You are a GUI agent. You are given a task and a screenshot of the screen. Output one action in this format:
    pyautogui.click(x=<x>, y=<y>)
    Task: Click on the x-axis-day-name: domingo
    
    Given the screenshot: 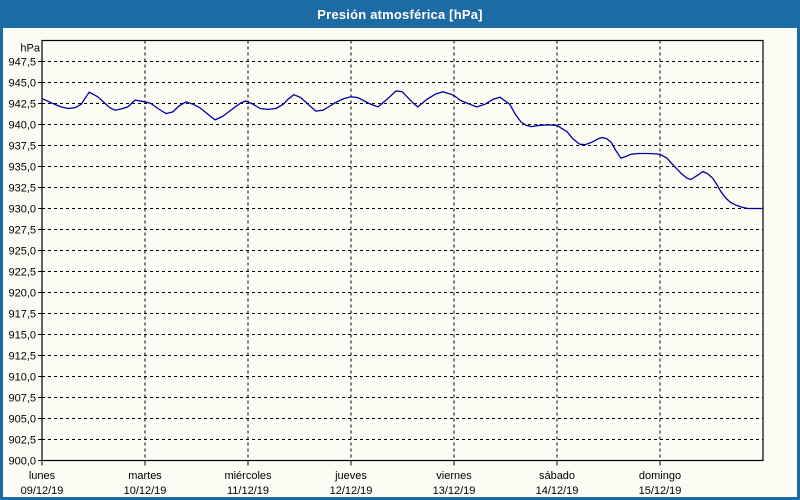 What is the action you would take?
    pyautogui.click(x=660, y=476)
    